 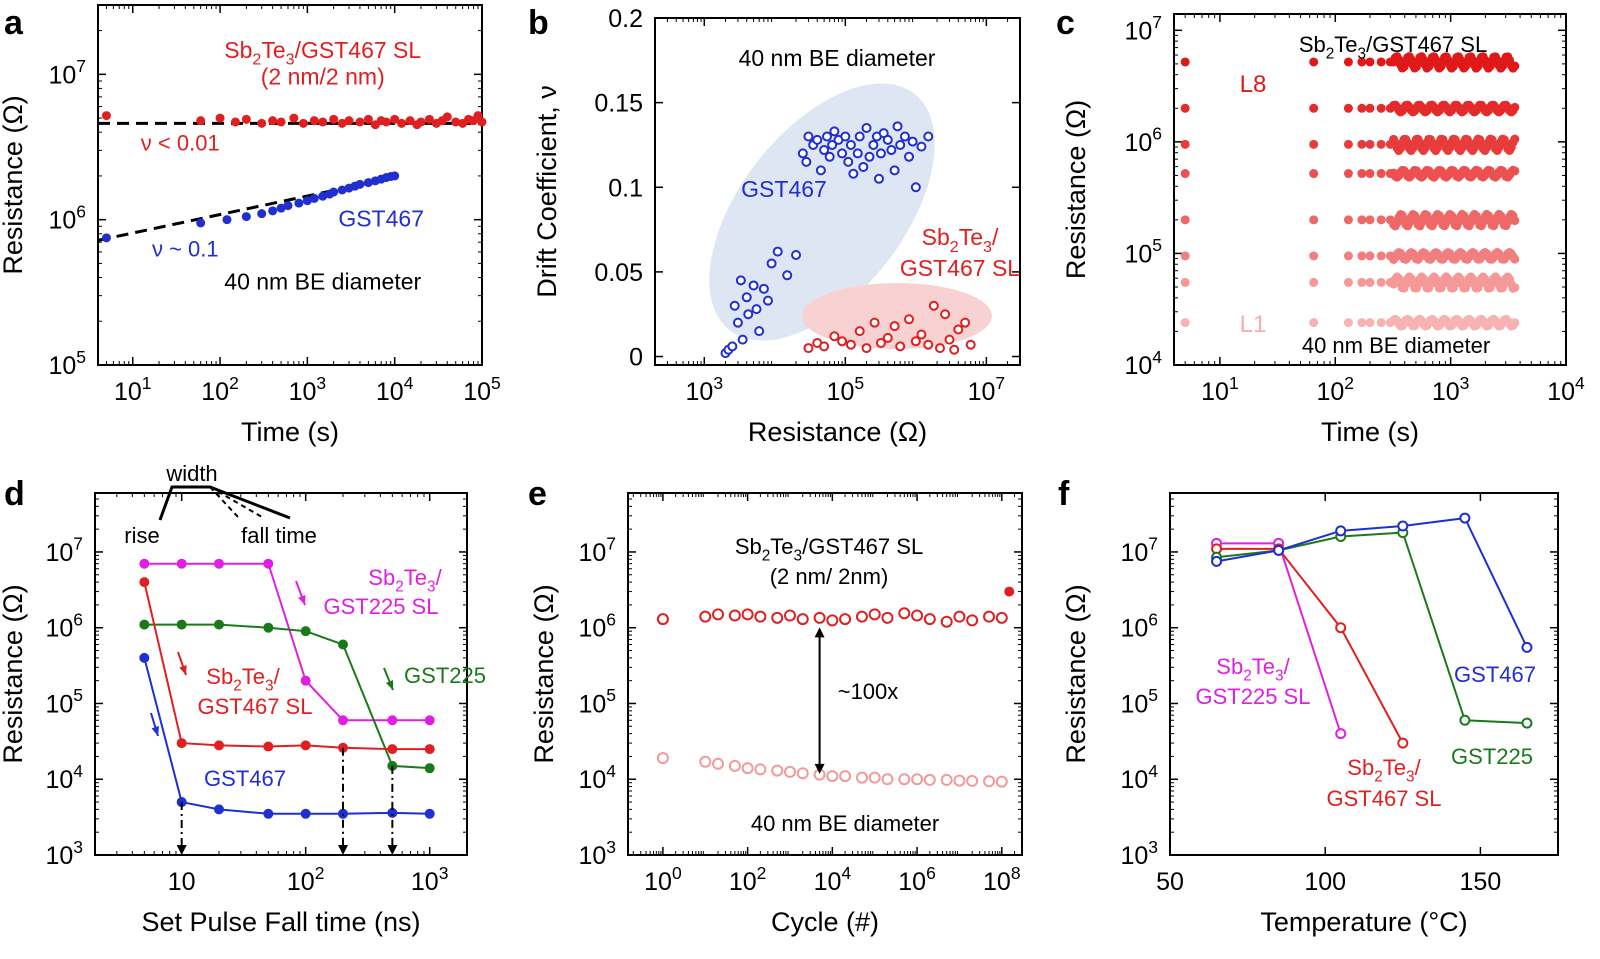 What do you see at coordinates (64, 701) in the screenshot?
I see `y-tick-label: 10⁵` at bounding box center [64, 701].